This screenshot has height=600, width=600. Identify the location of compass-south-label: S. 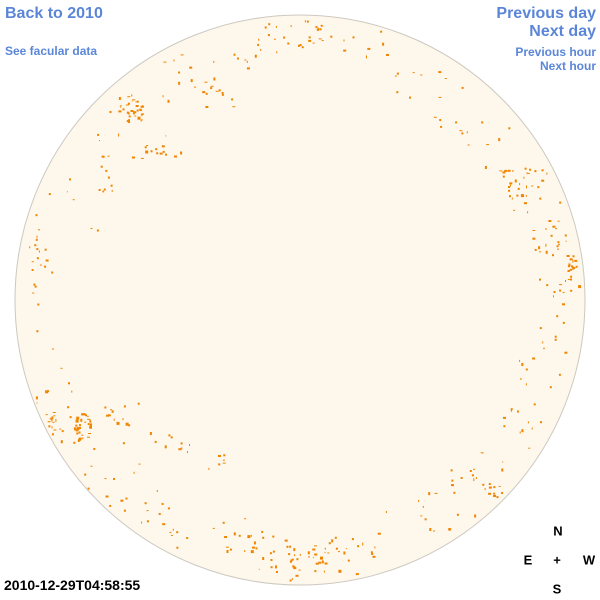
(557, 589).